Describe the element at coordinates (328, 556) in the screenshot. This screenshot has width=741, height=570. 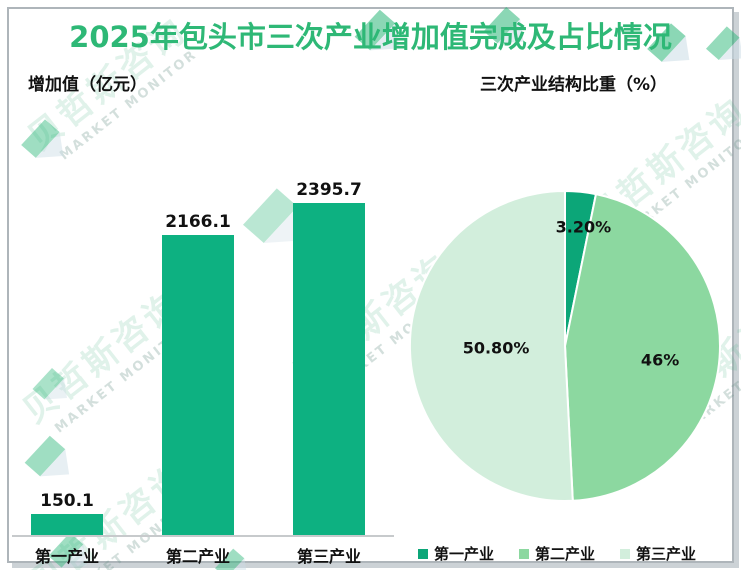
I see `x-axis-label: 第三产业` at that location.